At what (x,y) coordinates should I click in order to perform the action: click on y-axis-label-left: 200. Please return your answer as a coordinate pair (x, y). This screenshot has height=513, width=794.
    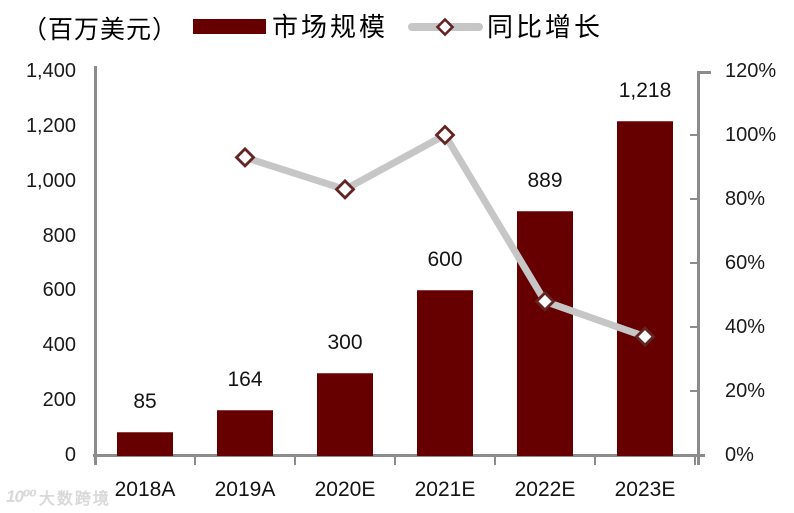
    Looking at the image, I should click on (59, 400).